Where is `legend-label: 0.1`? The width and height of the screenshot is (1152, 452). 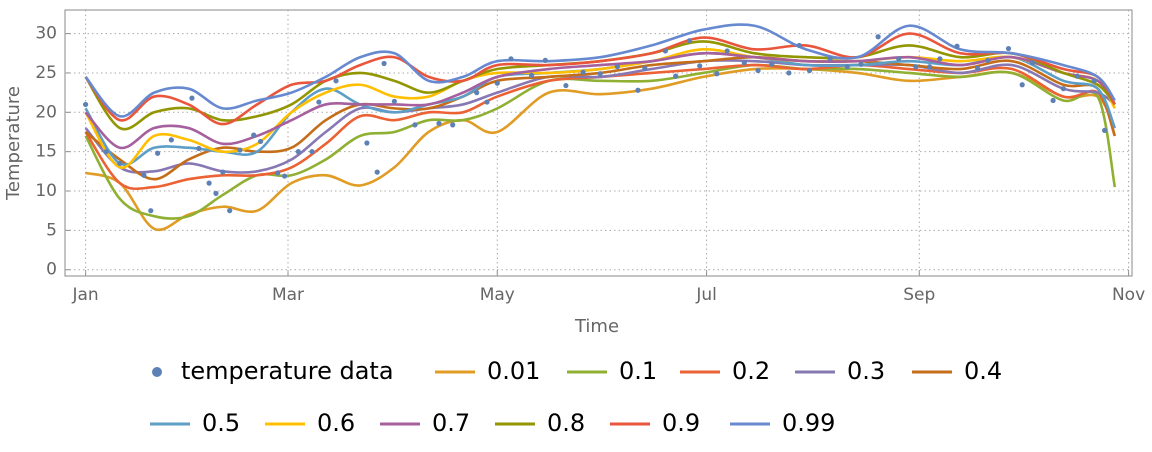
legend-label: 0.1 is located at coordinates (638, 371).